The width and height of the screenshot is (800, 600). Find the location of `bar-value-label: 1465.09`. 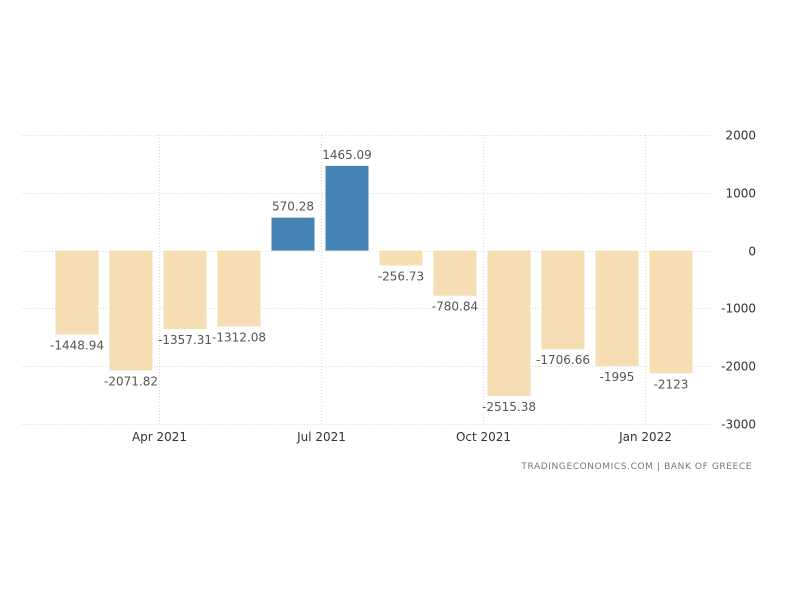

bar-value-label: 1465.09 is located at coordinates (347, 155).